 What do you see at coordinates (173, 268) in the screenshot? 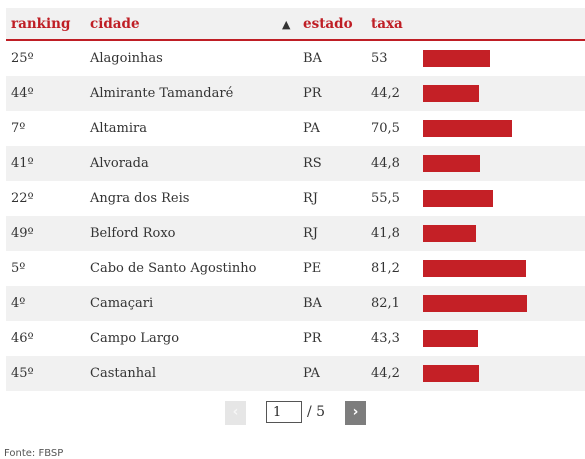
I see `city-cell: Cabo de Santo Agostinho` at bounding box center [173, 268].